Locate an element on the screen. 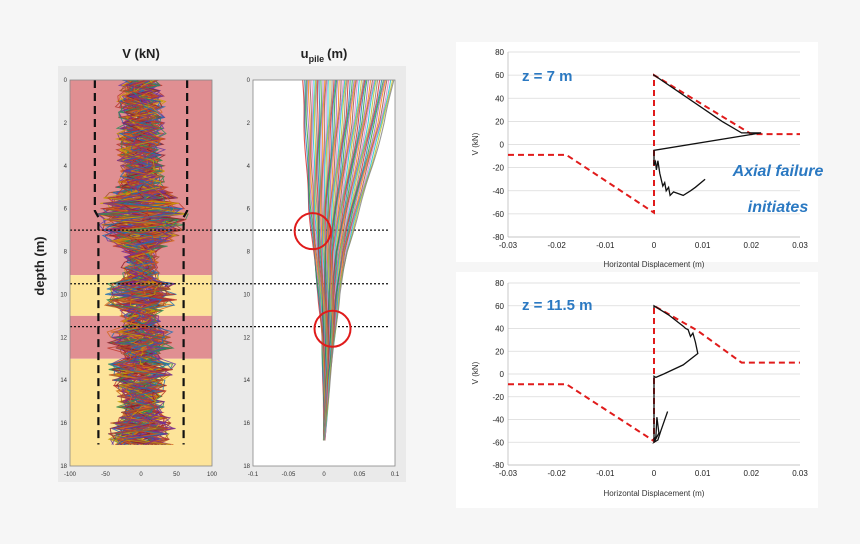 This screenshot has height=544, width=860. note-initiates: initiates is located at coordinates (778, 207).